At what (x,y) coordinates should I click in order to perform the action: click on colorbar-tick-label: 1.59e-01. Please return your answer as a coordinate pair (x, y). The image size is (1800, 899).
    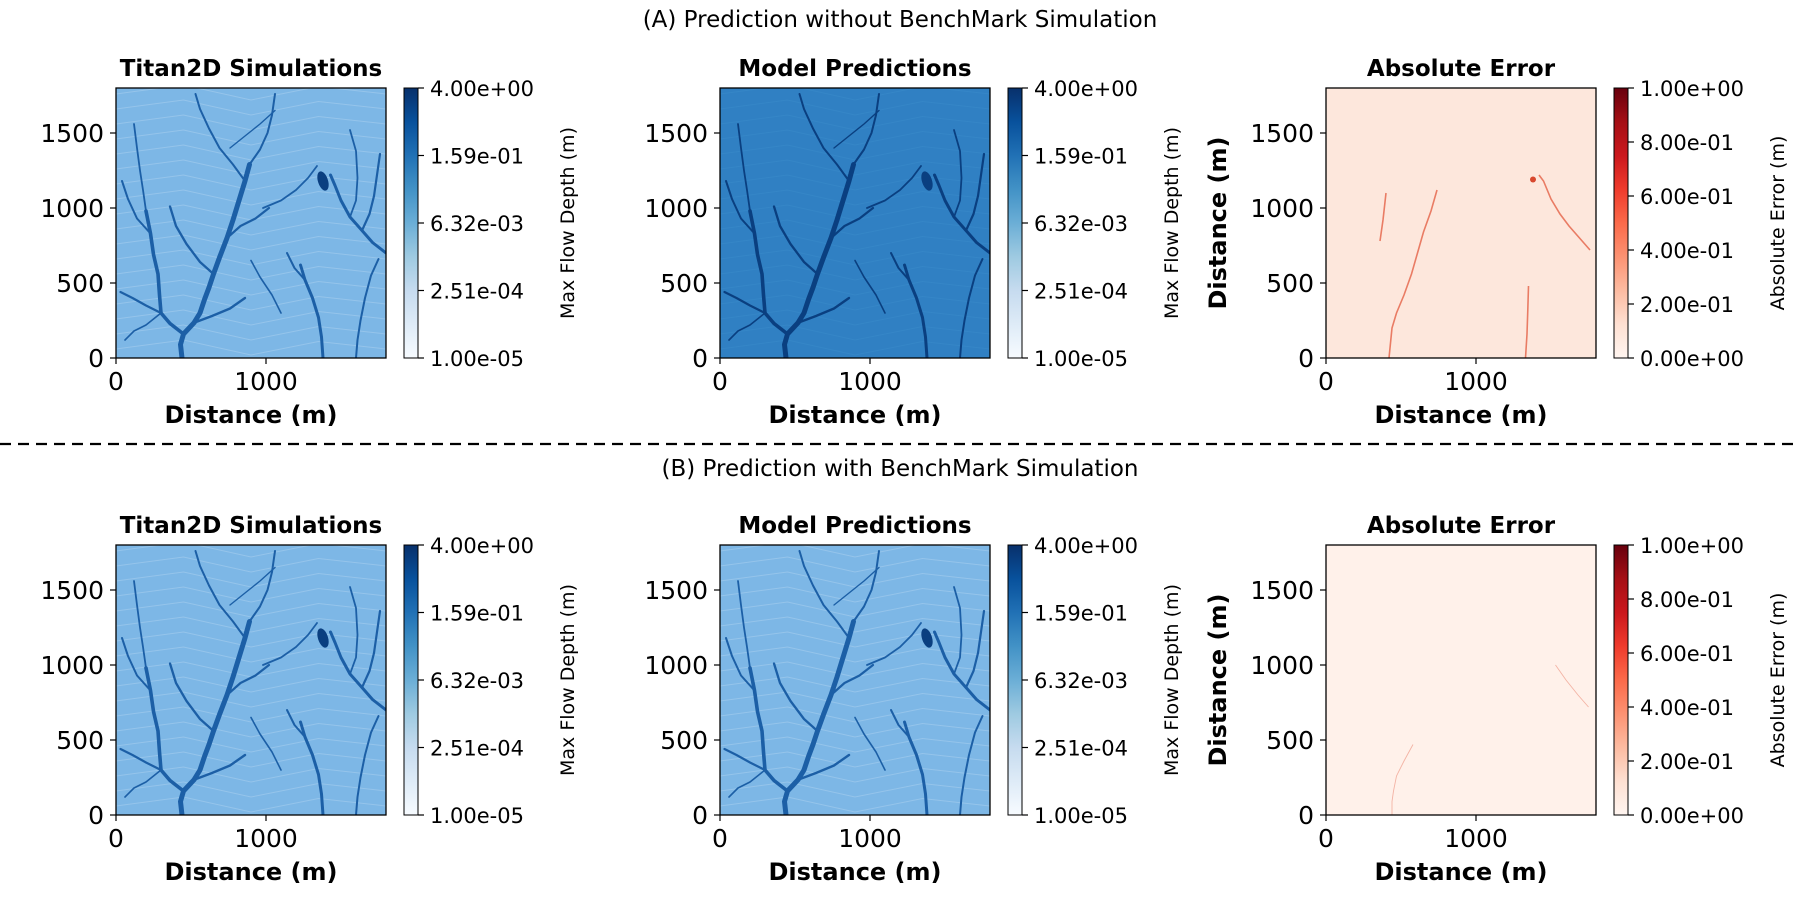
    Looking at the image, I should click on (477, 614).